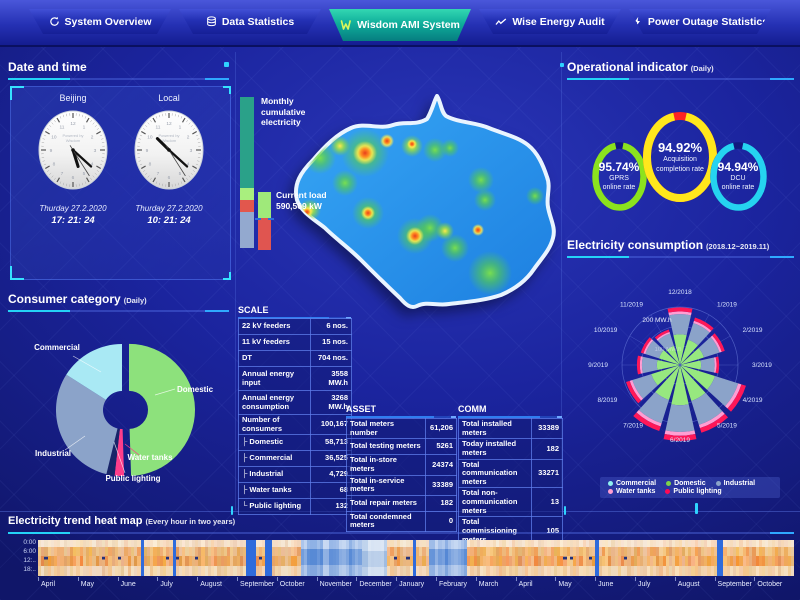 The width and height of the screenshot is (800, 600). I want to click on tab-data-statistics: Data Statistics, so click(250, 21).